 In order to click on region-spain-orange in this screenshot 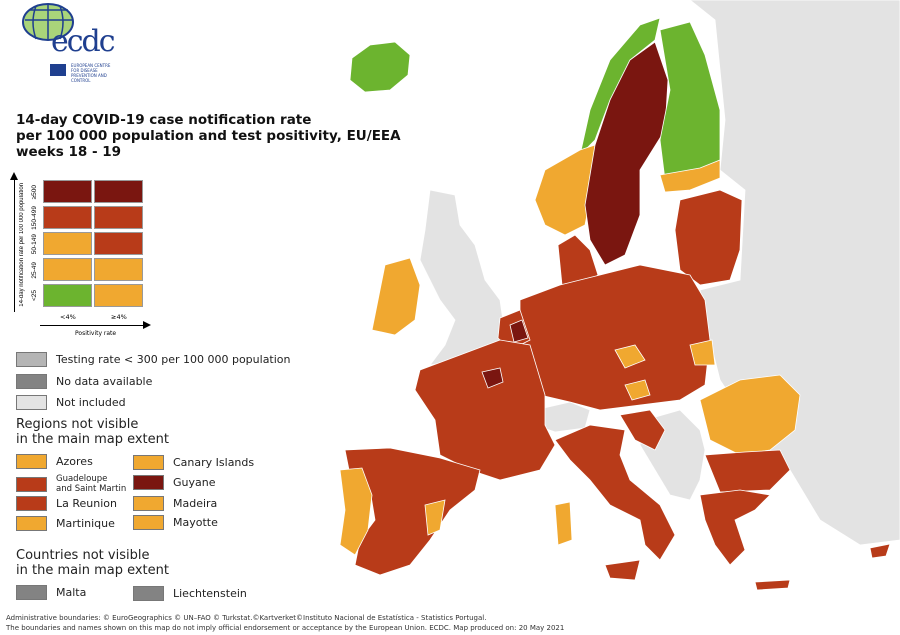, I will do `click(435, 517)`.